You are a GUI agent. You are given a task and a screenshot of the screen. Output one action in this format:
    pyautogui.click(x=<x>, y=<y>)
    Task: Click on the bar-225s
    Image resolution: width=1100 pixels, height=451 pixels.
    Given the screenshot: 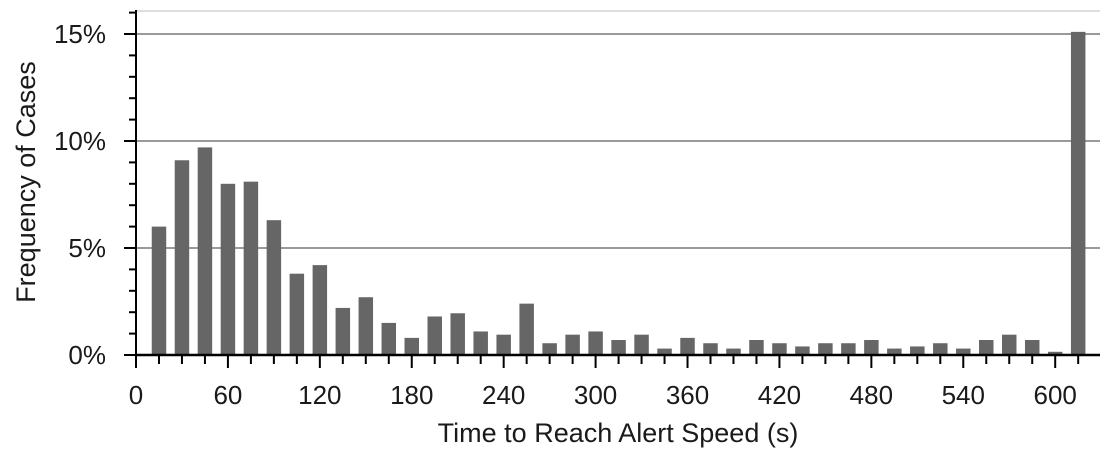 What is the action you would take?
    pyautogui.click(x=480, y=343)
    